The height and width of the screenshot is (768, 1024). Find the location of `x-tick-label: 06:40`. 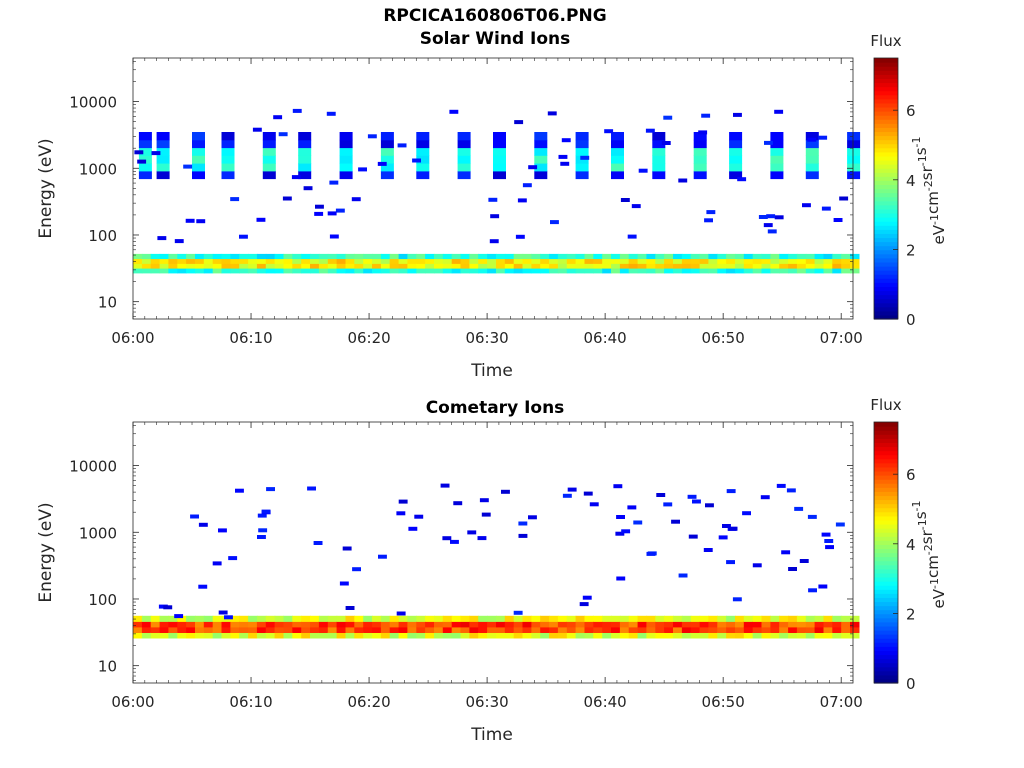

x-tick-label: 06:40 is located at coordinates (605, 702).